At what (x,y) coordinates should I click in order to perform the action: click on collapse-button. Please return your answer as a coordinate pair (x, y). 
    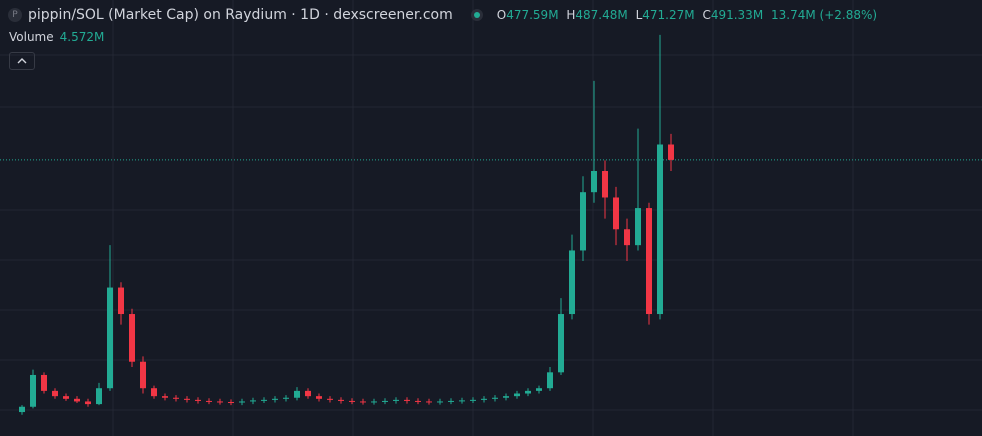
    Looking at the image, I should click on (22, 61).